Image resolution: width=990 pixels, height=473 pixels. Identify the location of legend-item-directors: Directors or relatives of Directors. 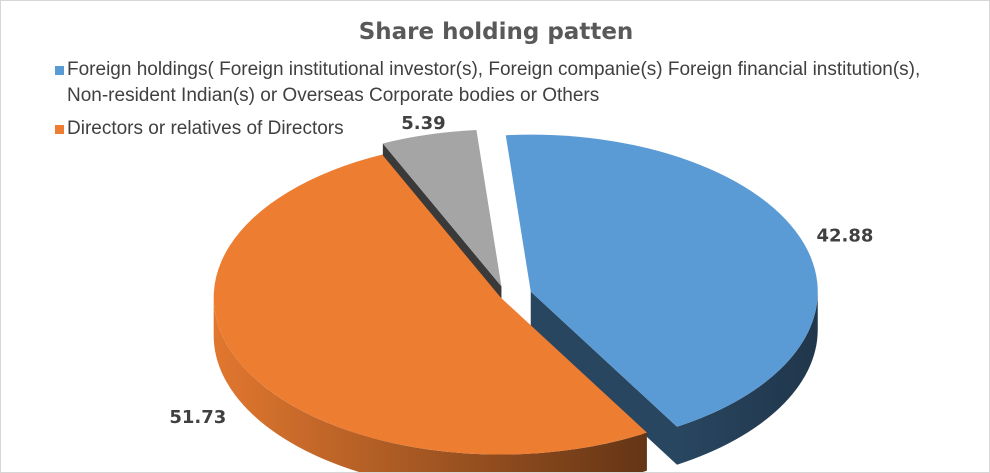
(491, 129).